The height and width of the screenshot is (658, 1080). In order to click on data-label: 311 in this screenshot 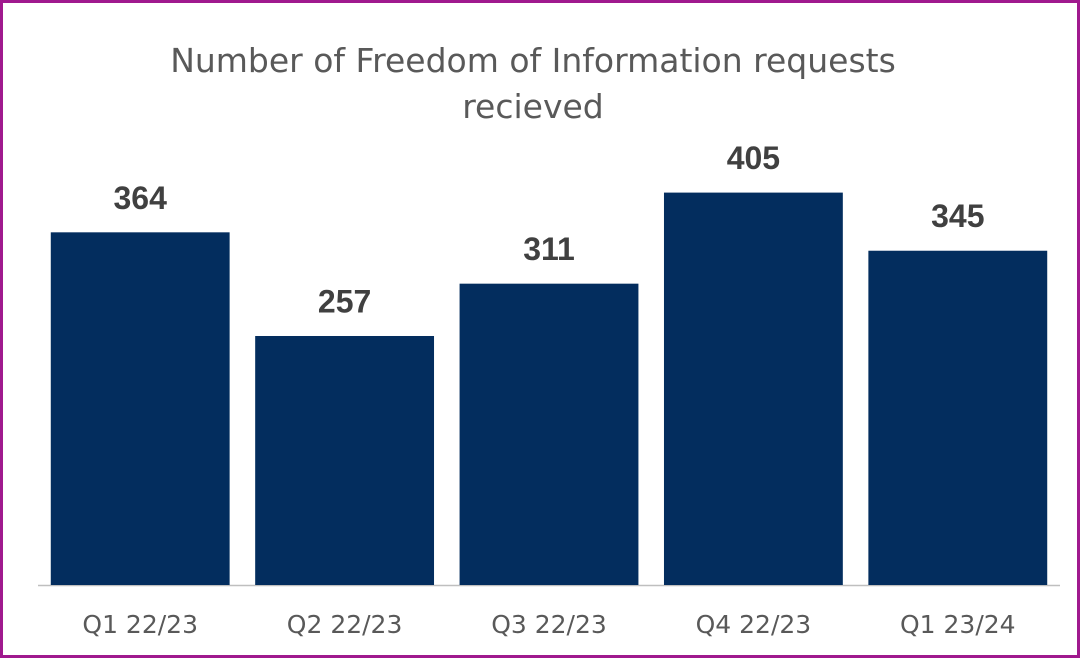, I will do `click(549, 249)`.